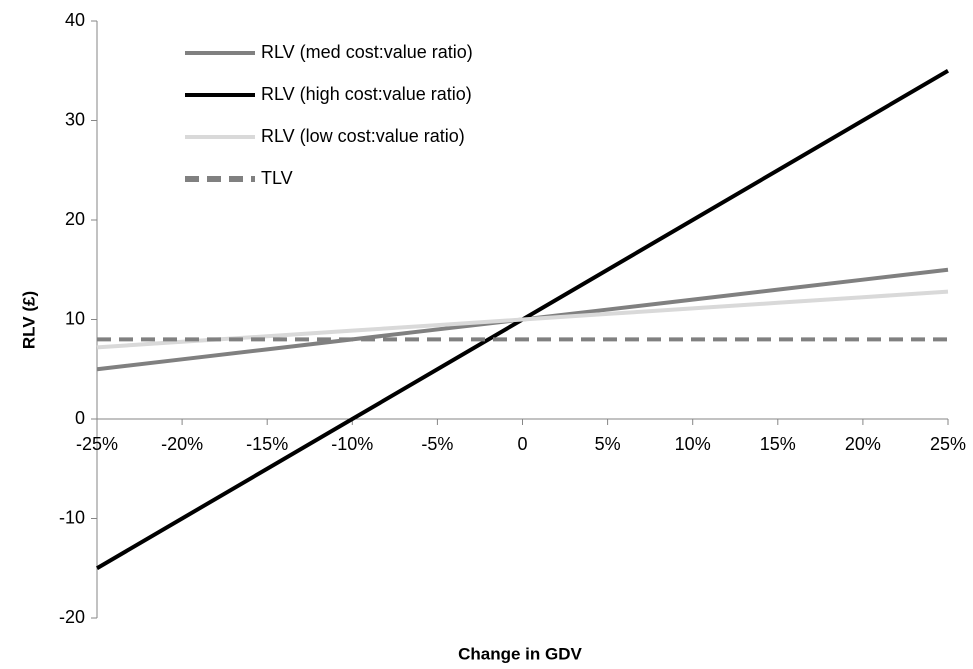 The image size is (973, 669). I want to click on y-tick-label: 40, so click(75, 20).